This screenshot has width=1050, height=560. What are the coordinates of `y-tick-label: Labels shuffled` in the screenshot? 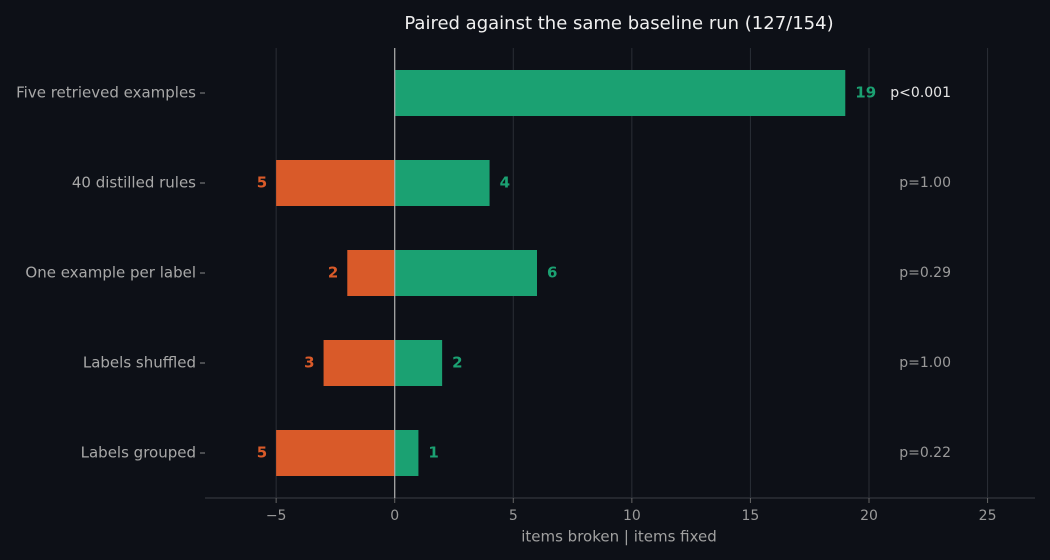 It's located at (139, 363).